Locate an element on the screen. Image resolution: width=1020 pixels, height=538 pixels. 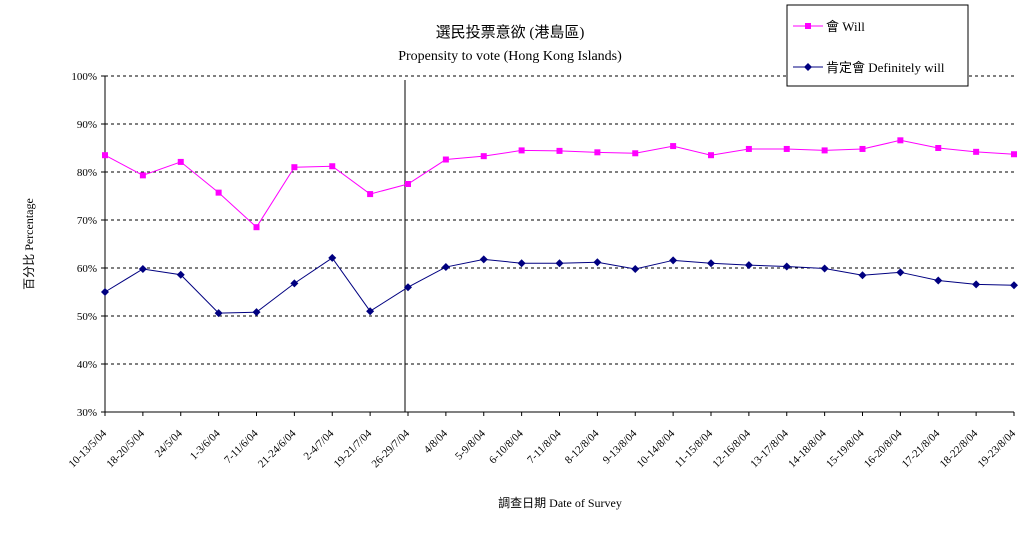
y-tick-label: 50% is located at coordinates (87, 317).